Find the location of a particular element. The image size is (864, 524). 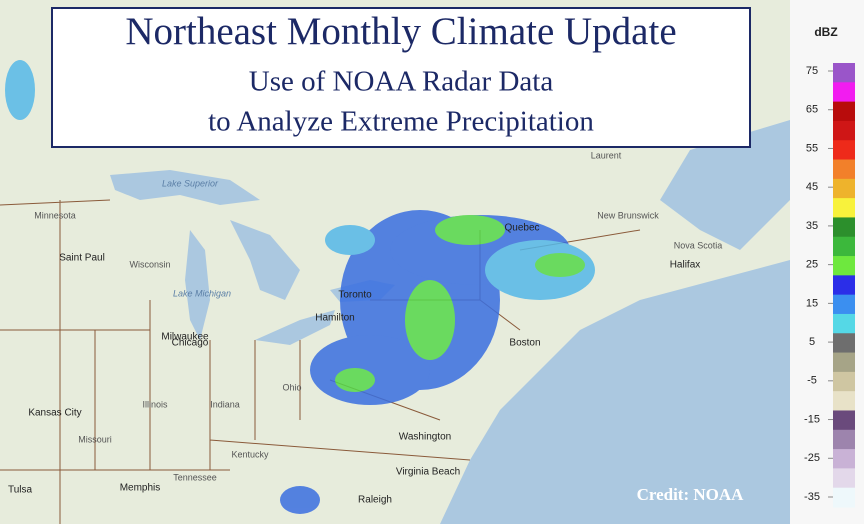

map-label: Nova Scotia is located at coordinates (698, 245).